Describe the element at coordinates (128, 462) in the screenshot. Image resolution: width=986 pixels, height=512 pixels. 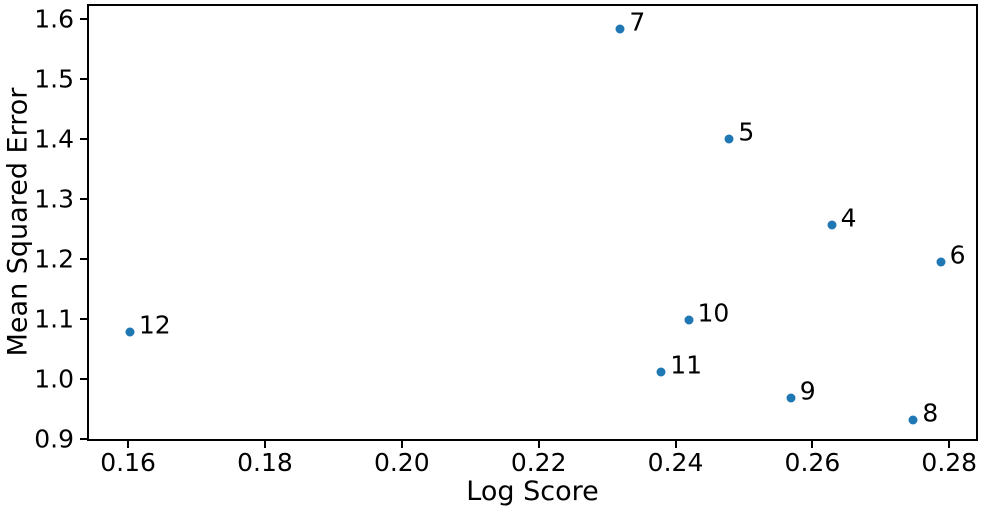
I see `x-tick-label: 0.16` at that location.